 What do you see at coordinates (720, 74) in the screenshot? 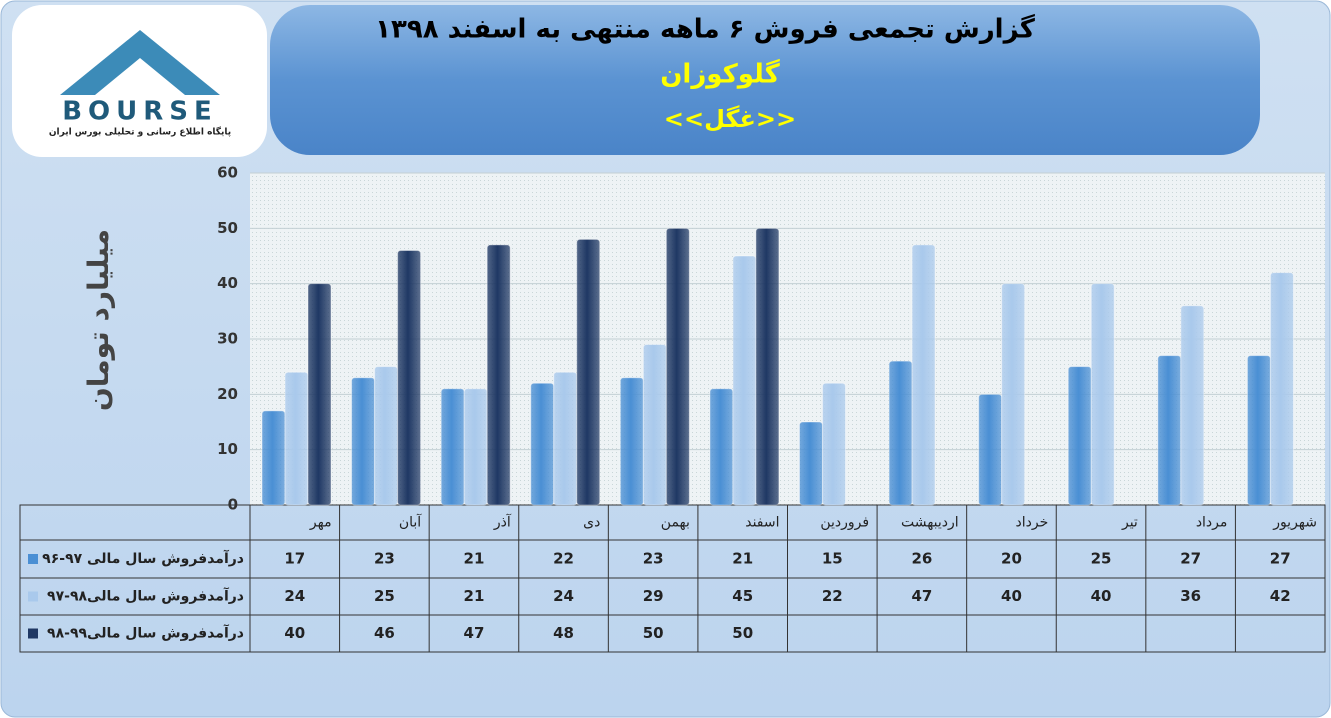
I see `chart-subtitle: گلوکوزان` at bounding box center [720, 74].